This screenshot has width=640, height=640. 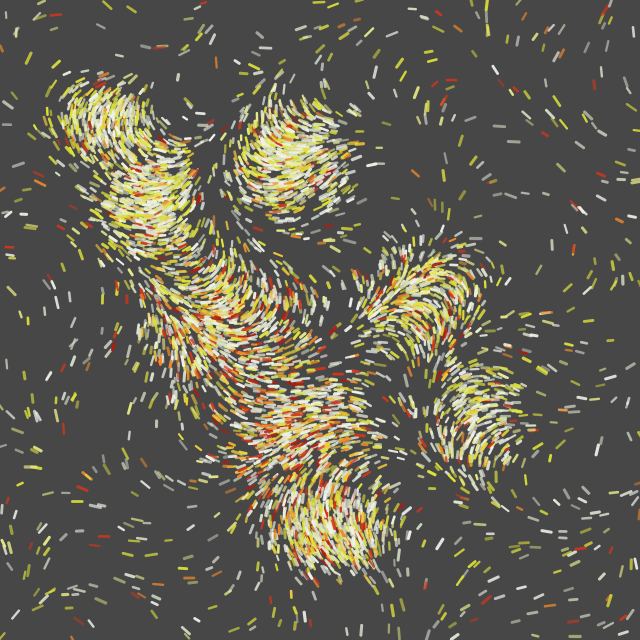 I want to click on dense-particle-1909, so click(x=344, y=471).